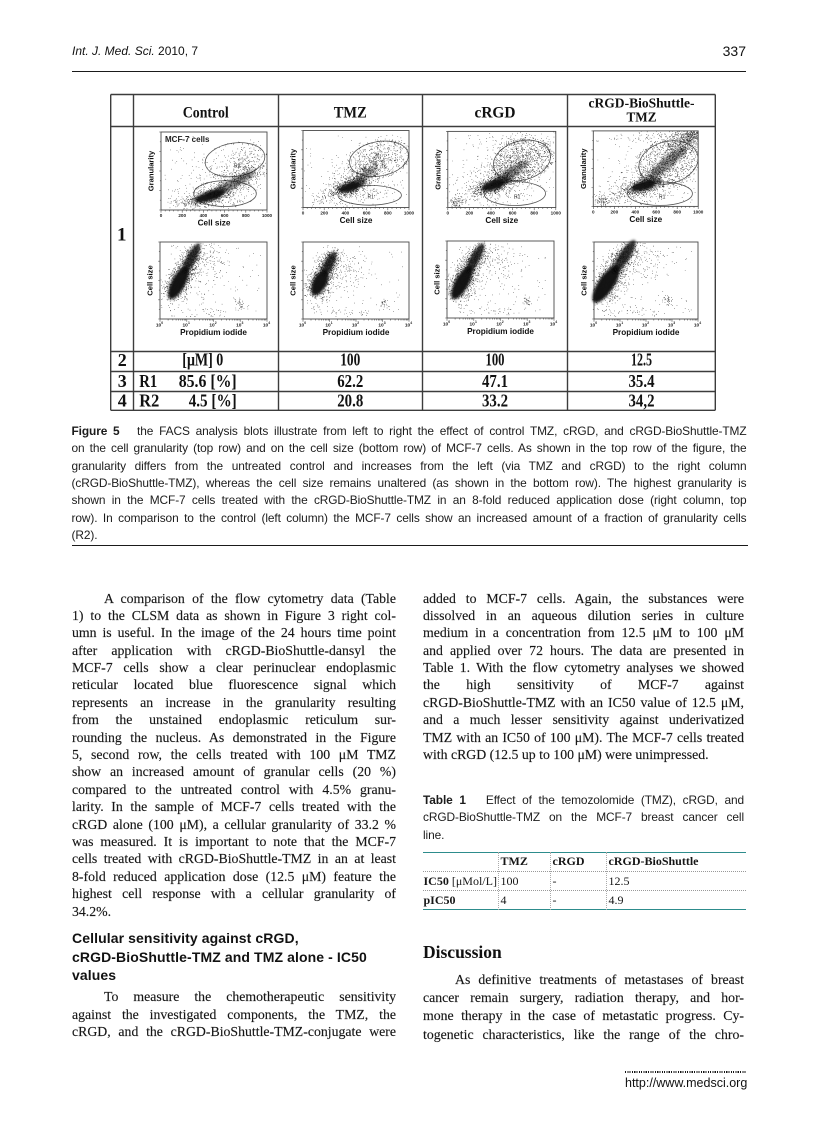  What do you see at coordinates (495, 112) in the screenshot?
I see `svg-text: cRGD` at bounding box center [495, 112].